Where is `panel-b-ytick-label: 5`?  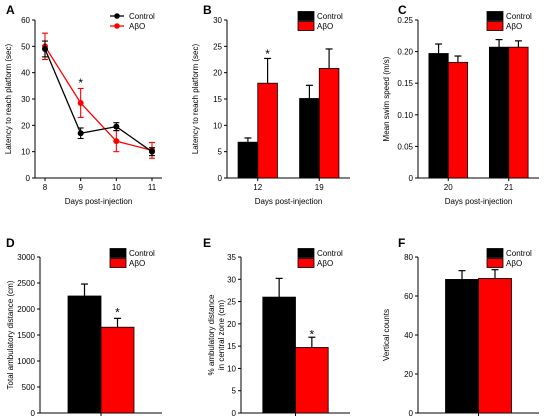 panel-b-ytick-label: 5 is located at coordinates (220, 152).